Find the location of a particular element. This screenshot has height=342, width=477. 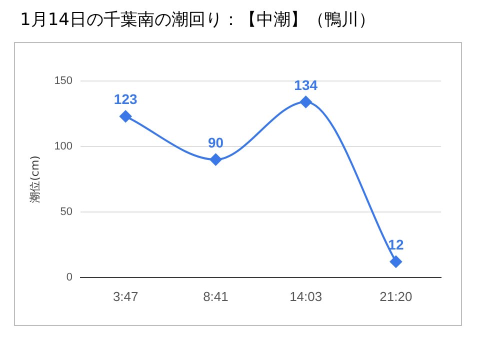

y-tick-label: 0 is located at coordinates (69, 277).